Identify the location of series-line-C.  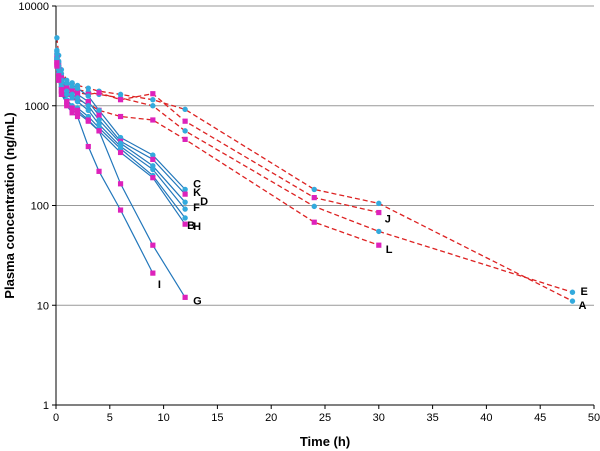
(121, 120).